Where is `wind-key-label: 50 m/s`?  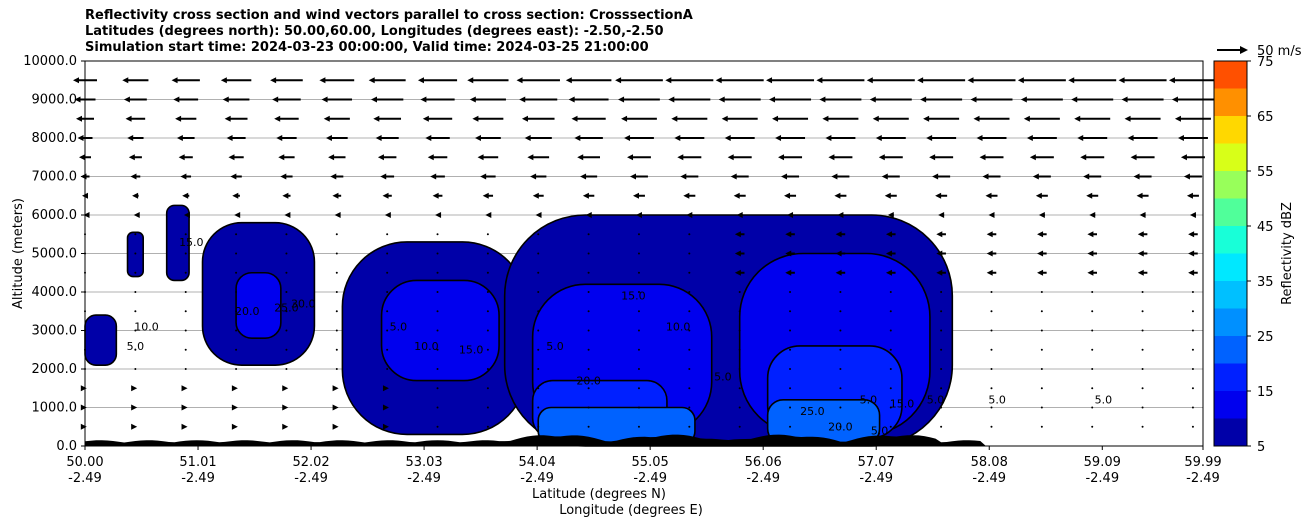 wind-key-label: 50 m/s is located at coordinates (1279, 51).